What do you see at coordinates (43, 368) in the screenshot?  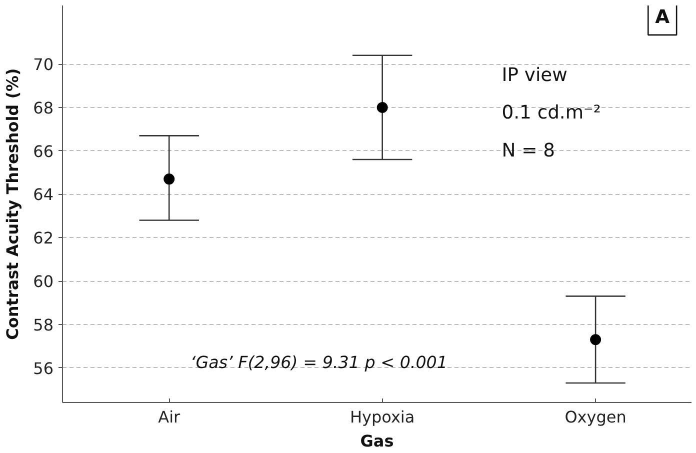 I see `y-tick-label: 56` at bounding box center [43, 368].